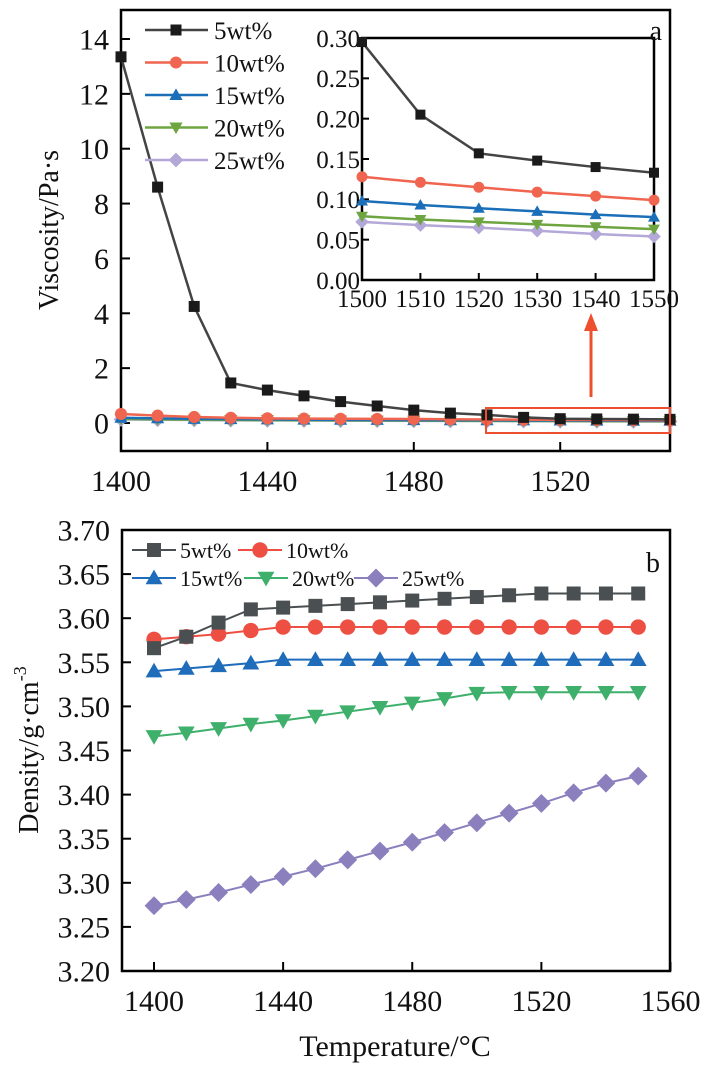 The image size is (712, 1069). I want to click on panel-b-y-tick-label: 3.30, so click(84, 883).